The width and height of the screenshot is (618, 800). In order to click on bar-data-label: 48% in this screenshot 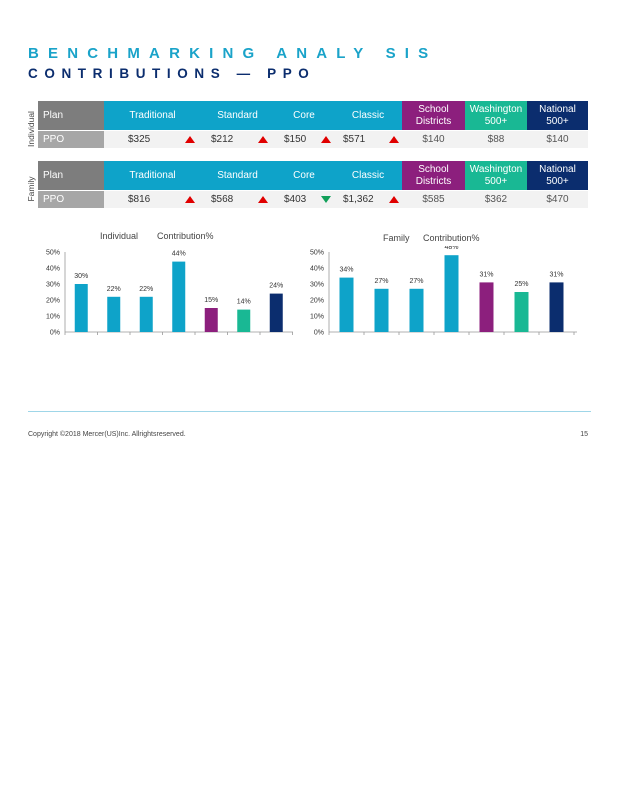, I will do `click(451, 248)`.